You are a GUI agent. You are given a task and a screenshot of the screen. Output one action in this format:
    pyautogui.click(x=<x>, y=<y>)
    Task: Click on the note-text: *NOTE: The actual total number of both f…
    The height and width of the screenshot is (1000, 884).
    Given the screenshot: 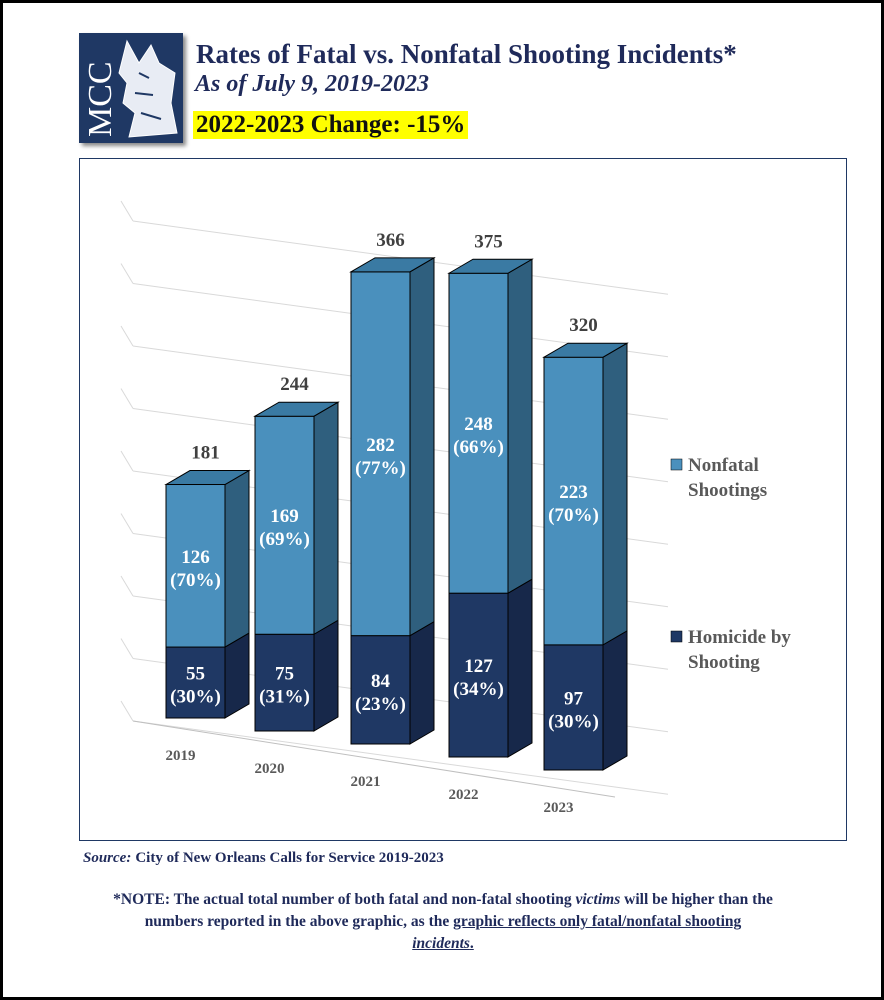 What is the action you would take?
    pyautogui.click(x=344, y=899)
    